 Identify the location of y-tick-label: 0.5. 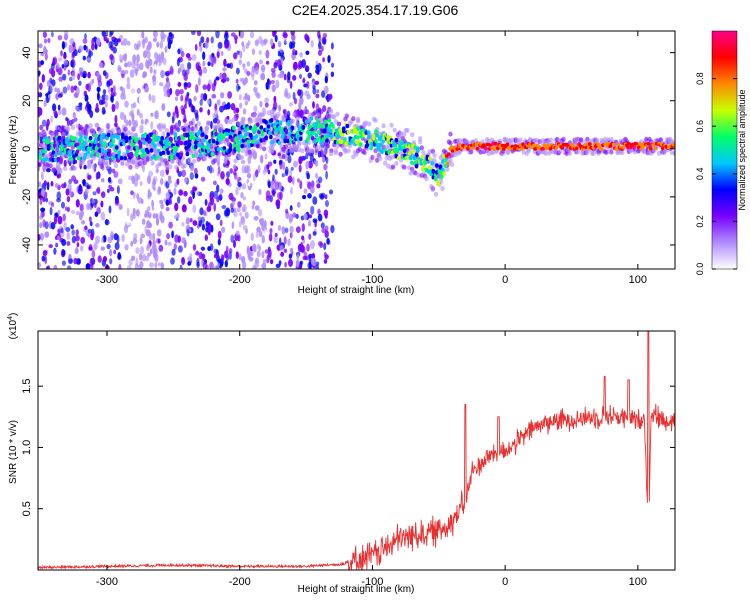
(27, 508).